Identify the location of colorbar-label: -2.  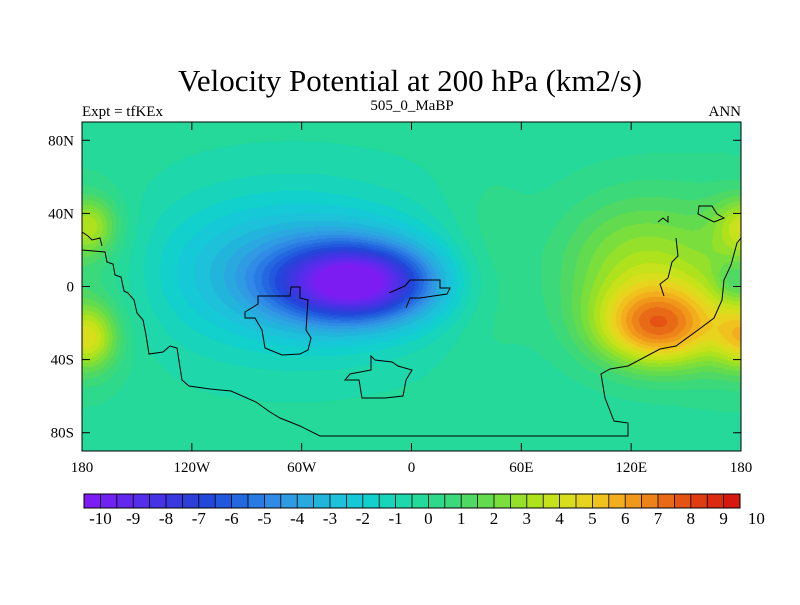
(363, 518).